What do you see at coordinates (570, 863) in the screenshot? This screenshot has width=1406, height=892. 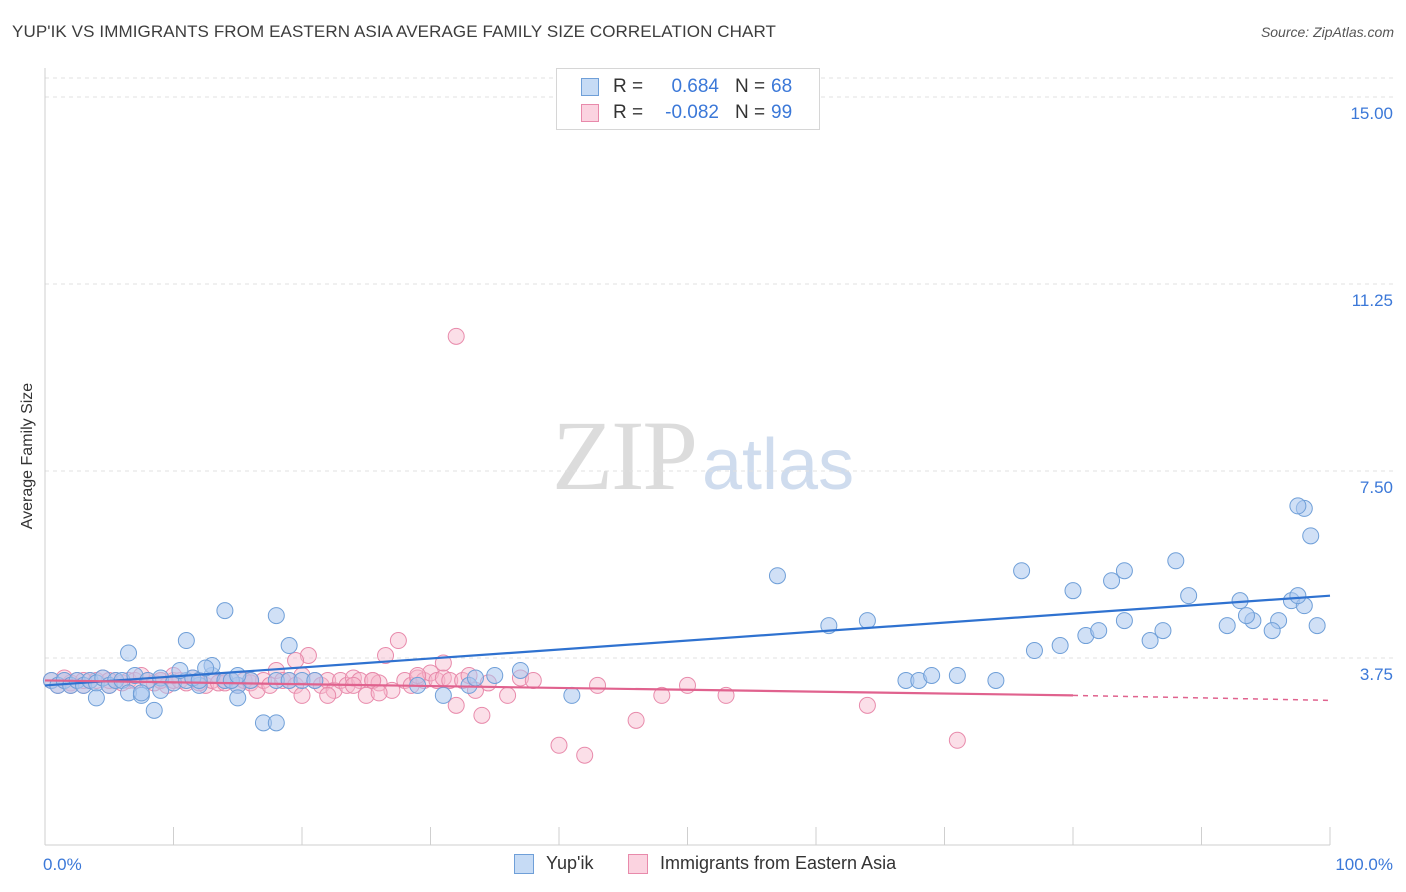 I see `legend-label-yupik: Yup'ik` at bounding box center [570, 863].